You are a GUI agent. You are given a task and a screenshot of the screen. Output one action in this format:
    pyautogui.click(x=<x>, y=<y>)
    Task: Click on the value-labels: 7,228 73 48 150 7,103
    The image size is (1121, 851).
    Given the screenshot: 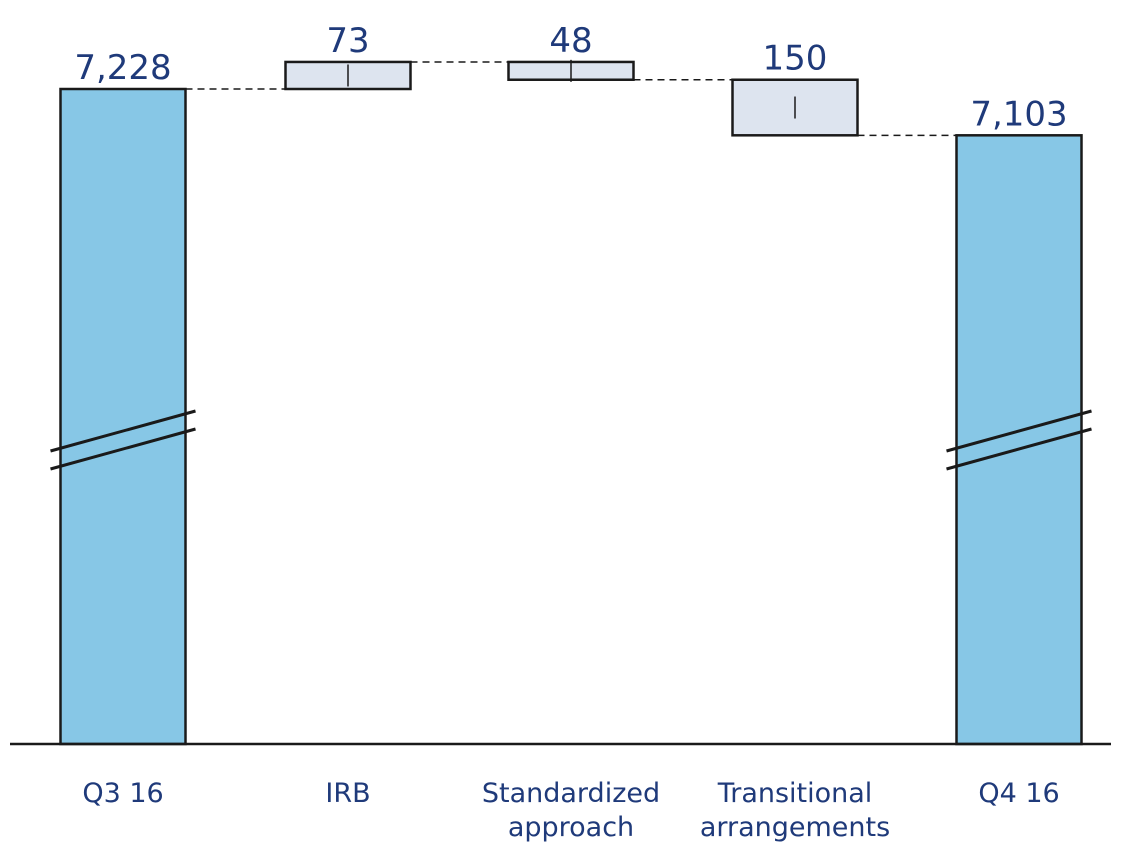 What is the action you would take?
    pyautogui.click(x=570, y=77)
    